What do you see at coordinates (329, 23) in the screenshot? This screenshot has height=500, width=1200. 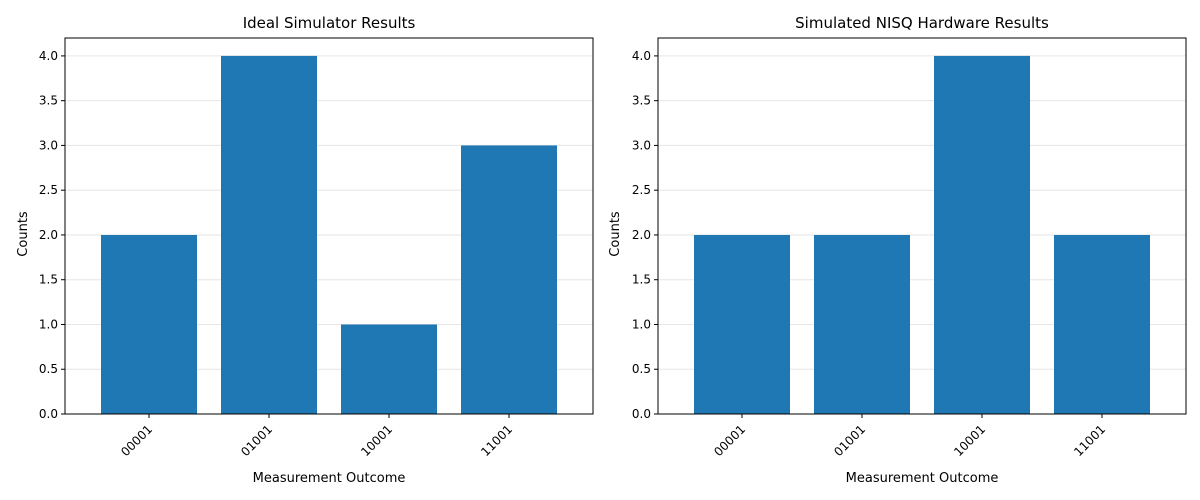 I see `chart-title: Ideal Simulator Results` at bounding box center [329, 23].